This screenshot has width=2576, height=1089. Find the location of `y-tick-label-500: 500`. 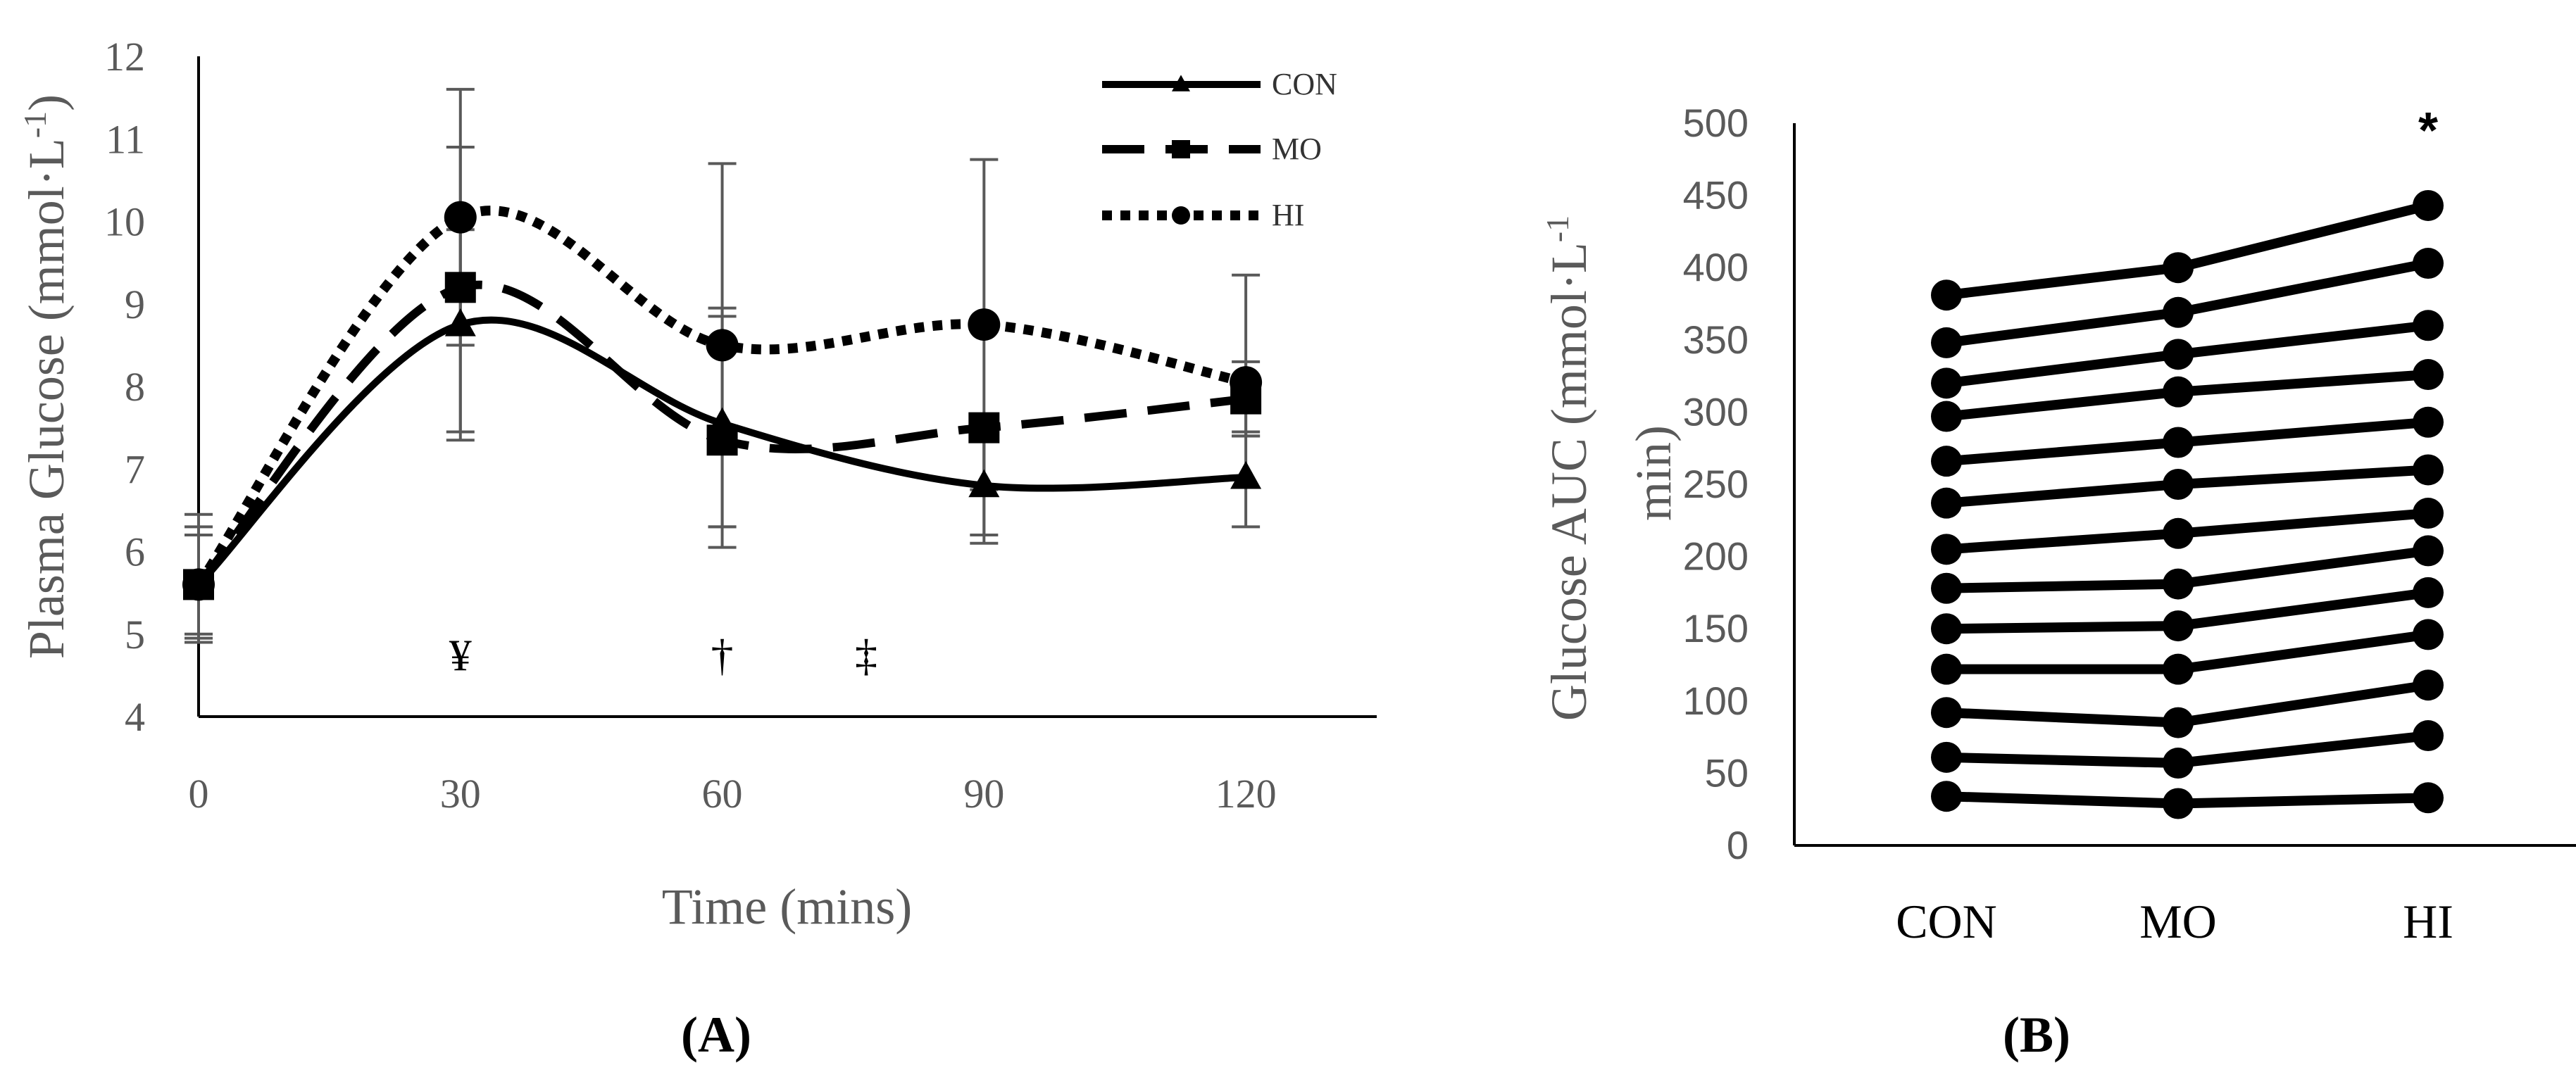

y-tick-label-500: 500 is located at coordinates (1716, 123).